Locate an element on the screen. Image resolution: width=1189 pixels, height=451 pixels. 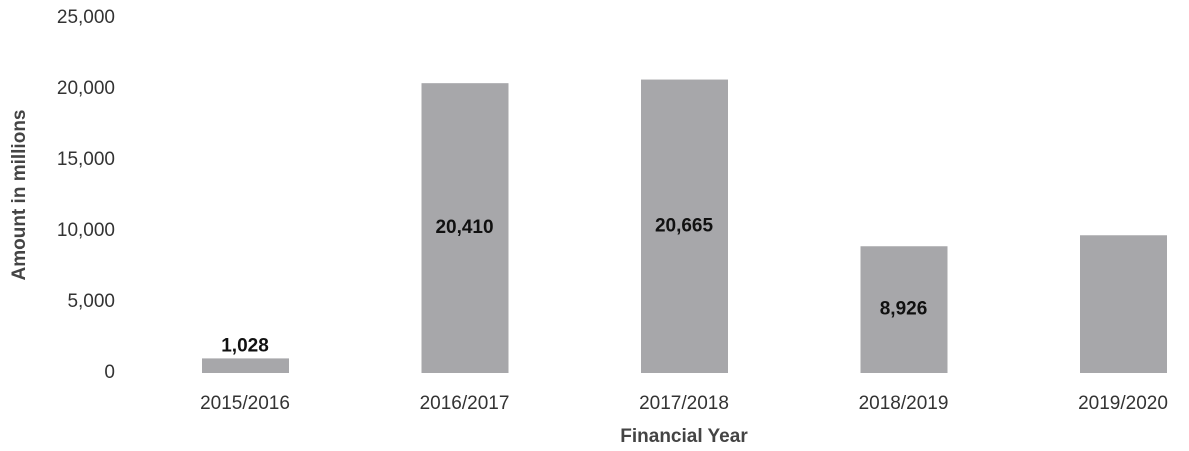
value-label: 8,926 is located at coordinates (904, 309).